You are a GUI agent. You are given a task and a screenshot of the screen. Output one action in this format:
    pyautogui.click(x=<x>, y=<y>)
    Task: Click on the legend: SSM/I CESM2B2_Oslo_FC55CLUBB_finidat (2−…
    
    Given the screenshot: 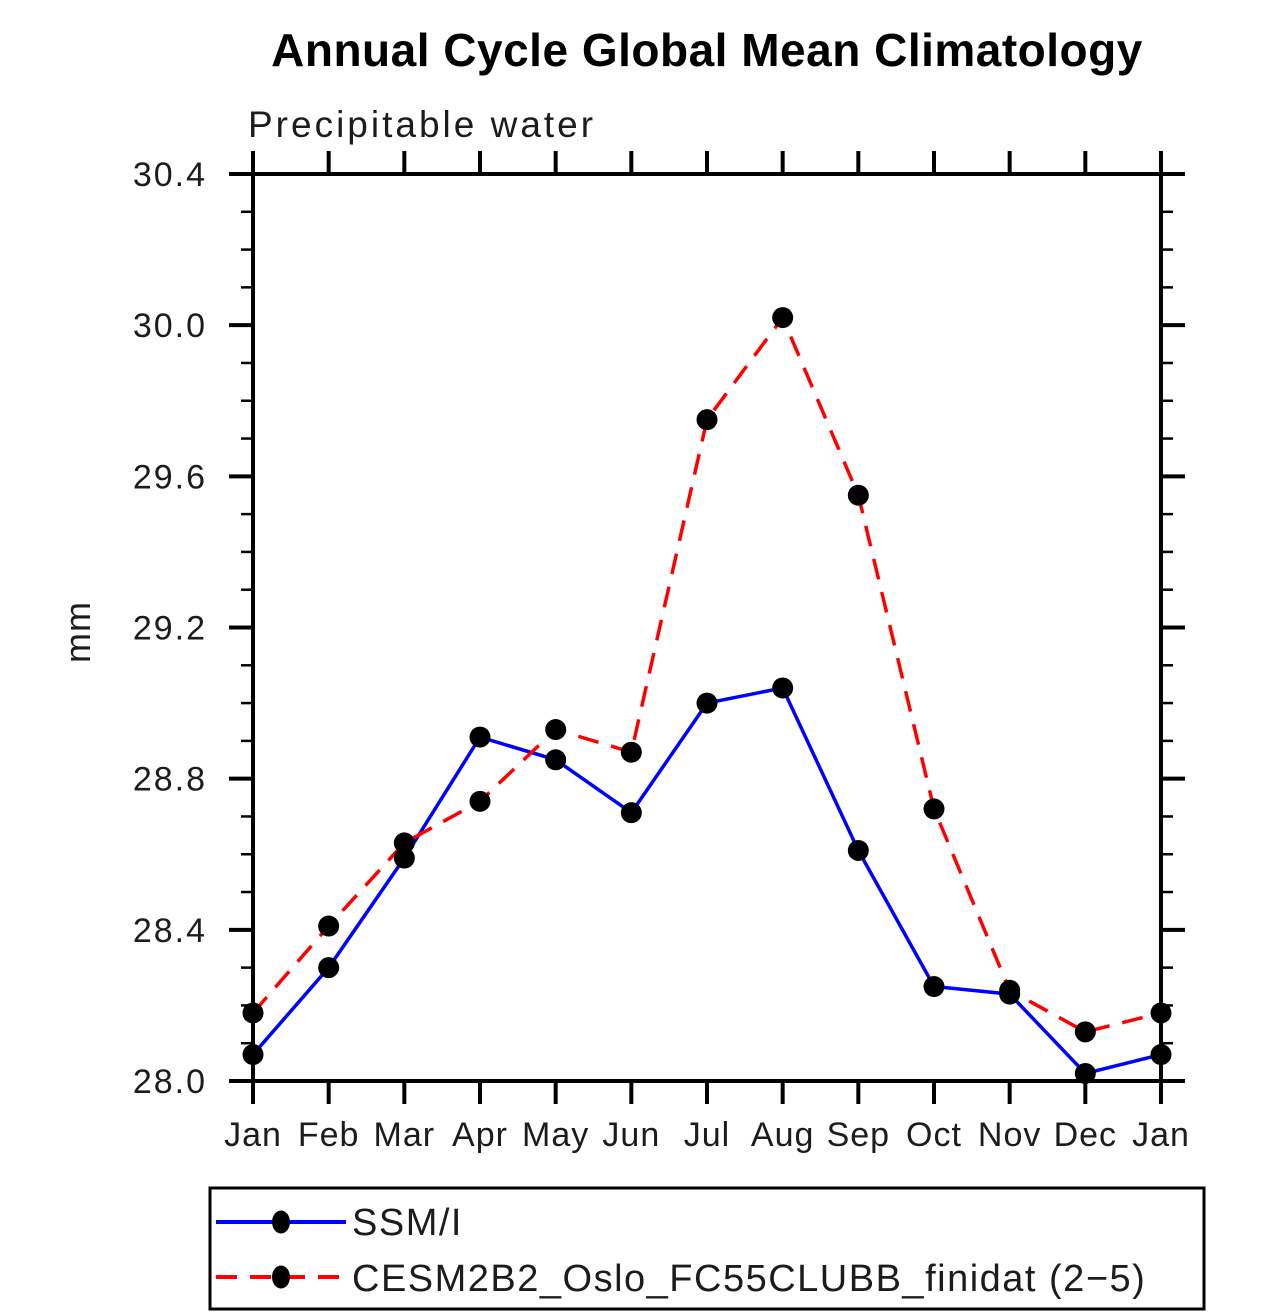 What is the action you would take?
    pyautogui.click(x=707, y=1248)
    